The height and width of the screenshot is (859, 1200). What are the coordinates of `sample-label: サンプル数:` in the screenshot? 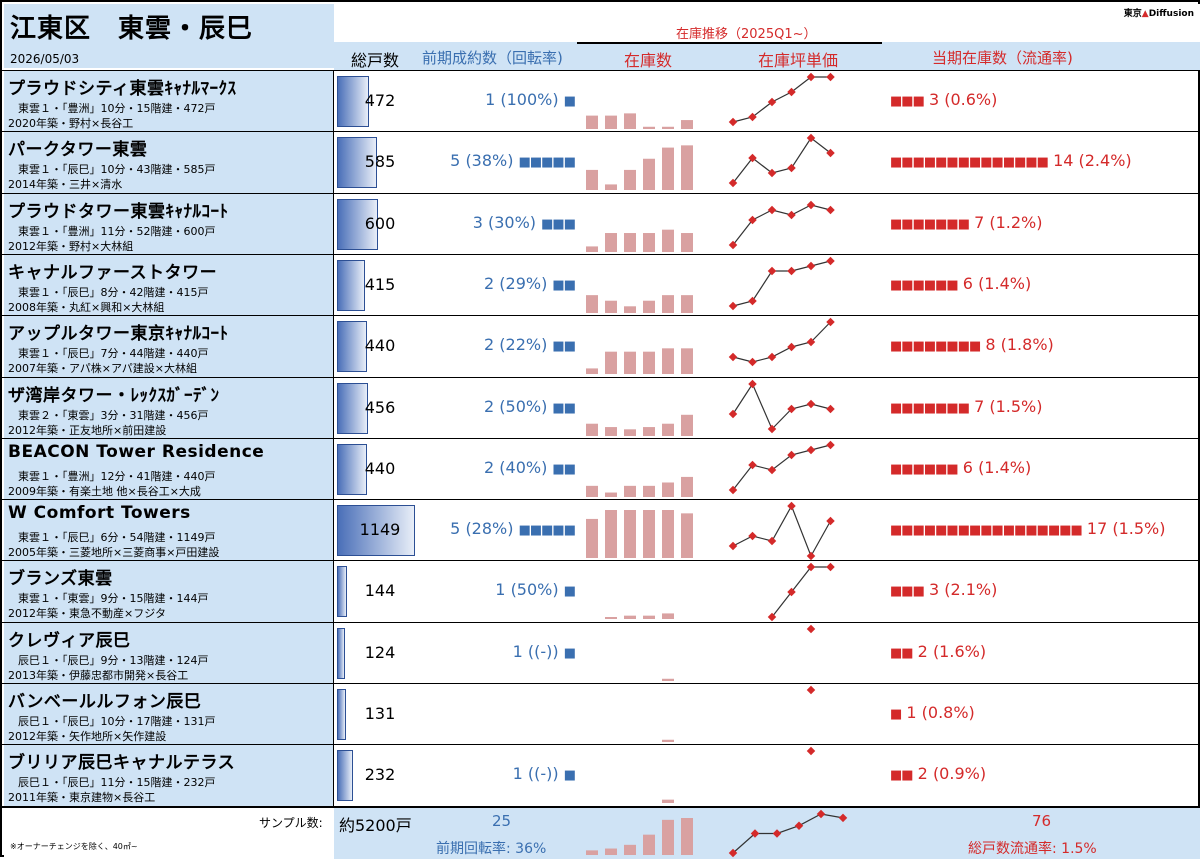 It's located at (291, 823).